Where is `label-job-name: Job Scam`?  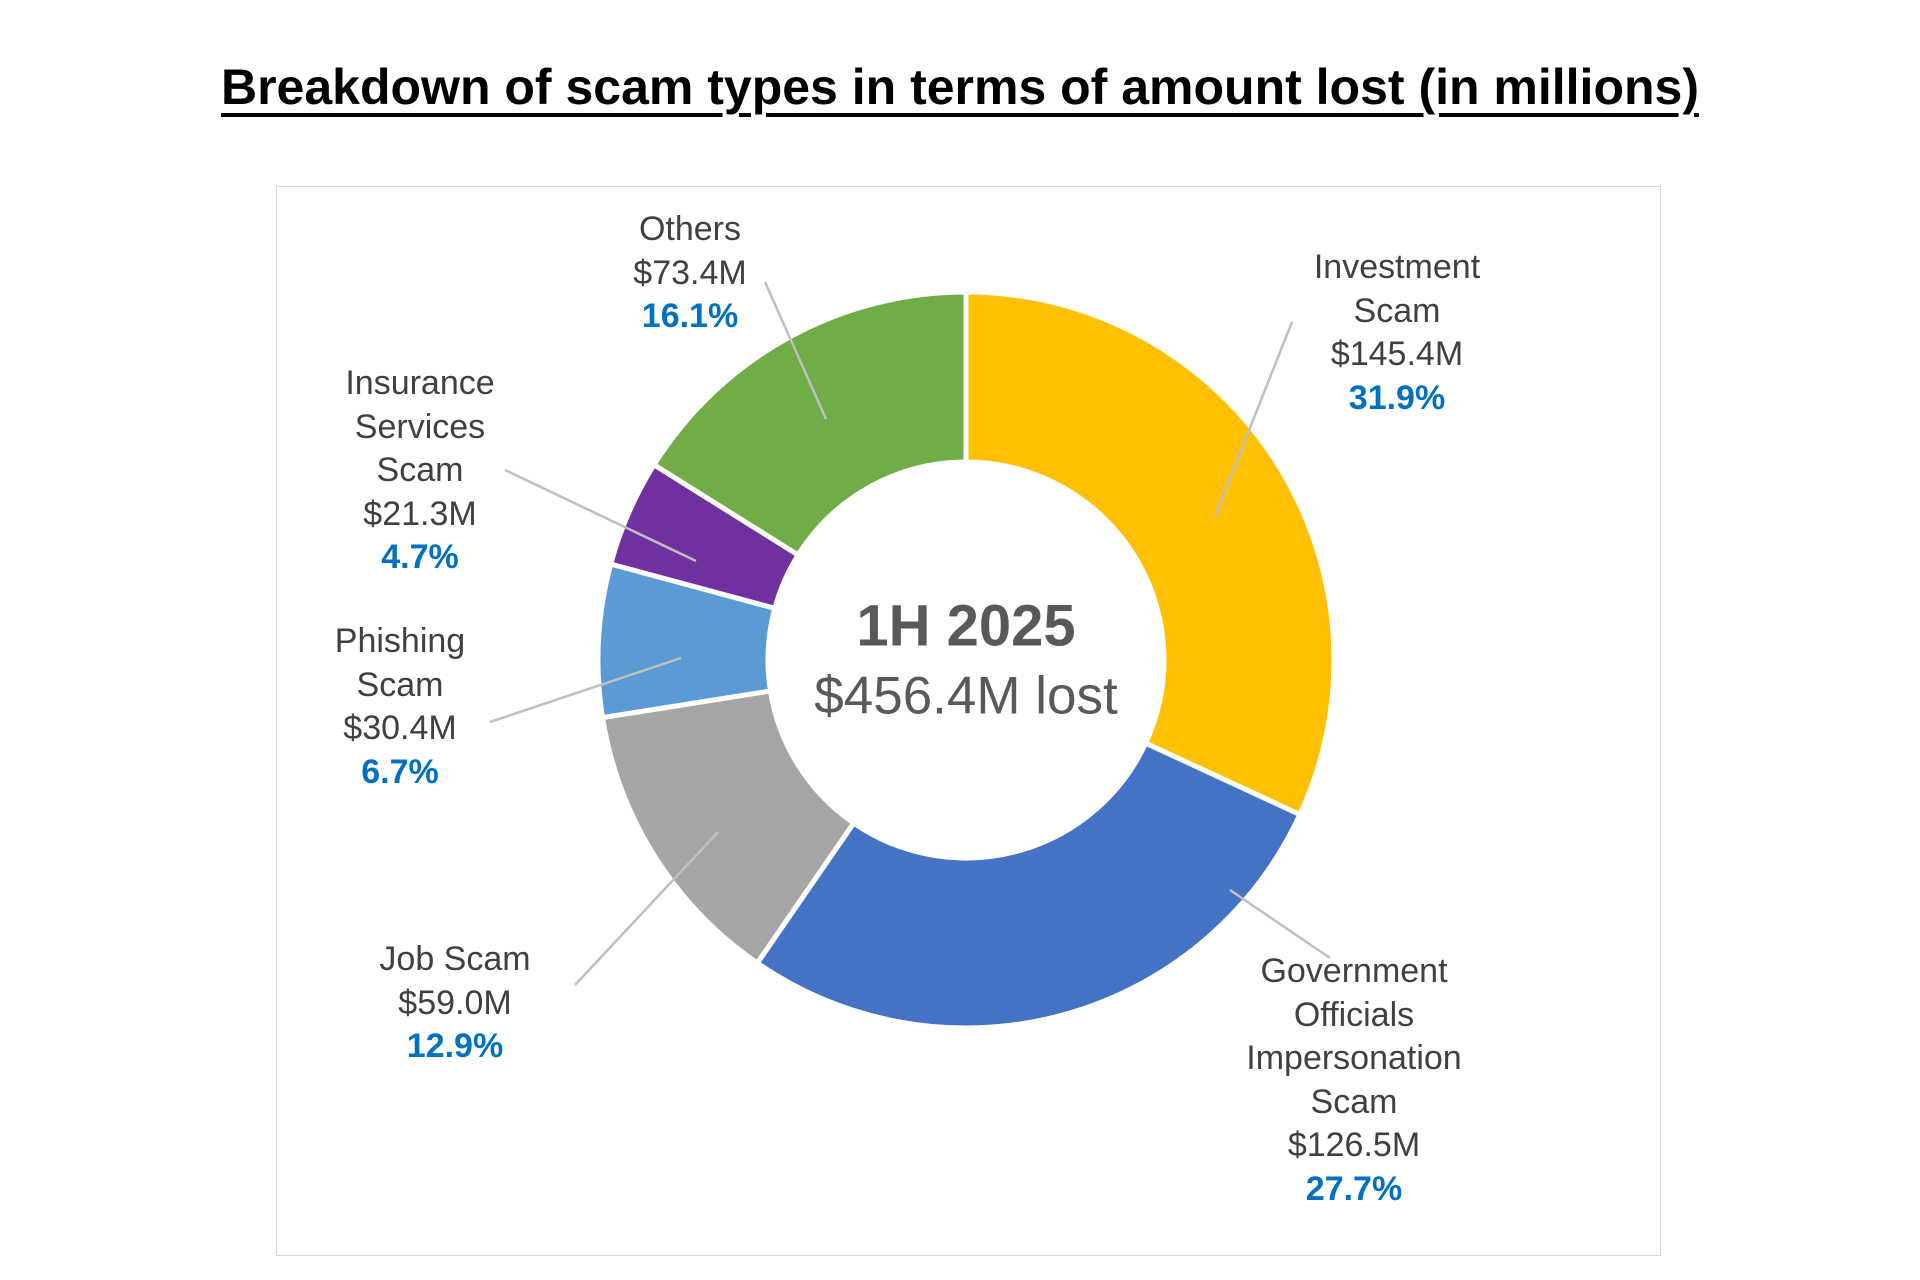
label-job-name: Job Scam is located at coordinates (455, 959).